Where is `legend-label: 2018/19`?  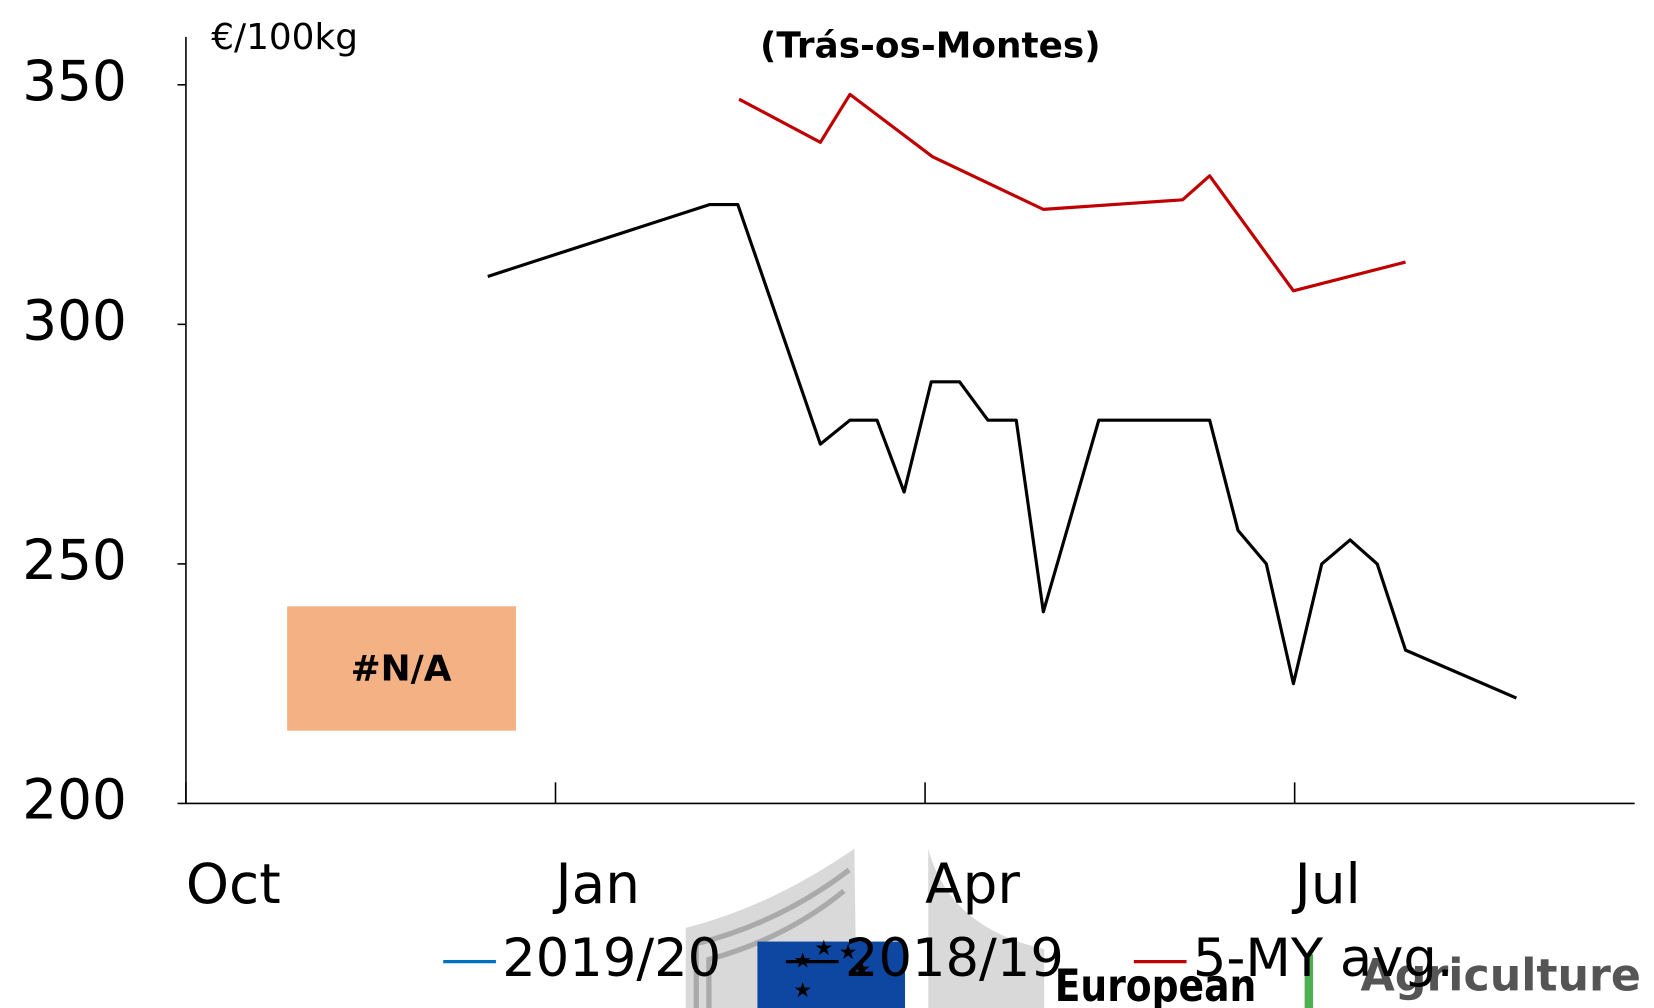
legend-label: 2018/19 is located at coordinates (954, 958).